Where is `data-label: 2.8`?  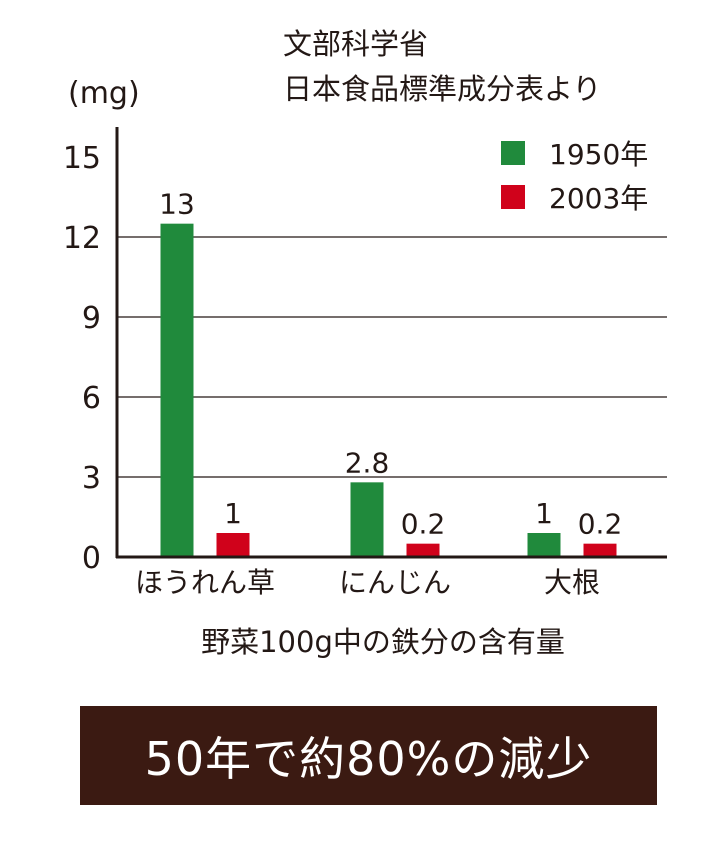 data-label: 2.8 is located at coordinates (367, 462).